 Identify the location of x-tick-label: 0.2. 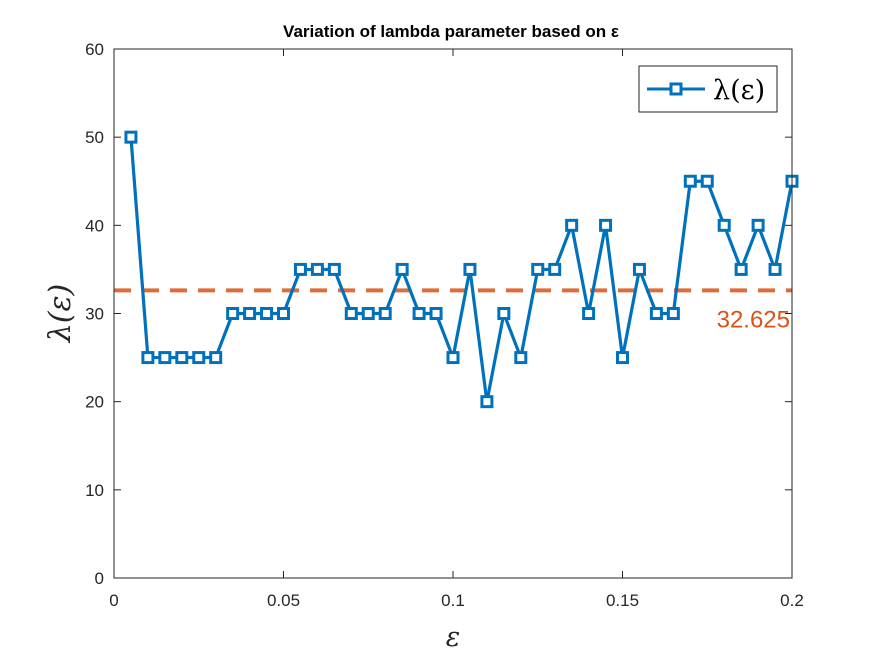
(792, 600).